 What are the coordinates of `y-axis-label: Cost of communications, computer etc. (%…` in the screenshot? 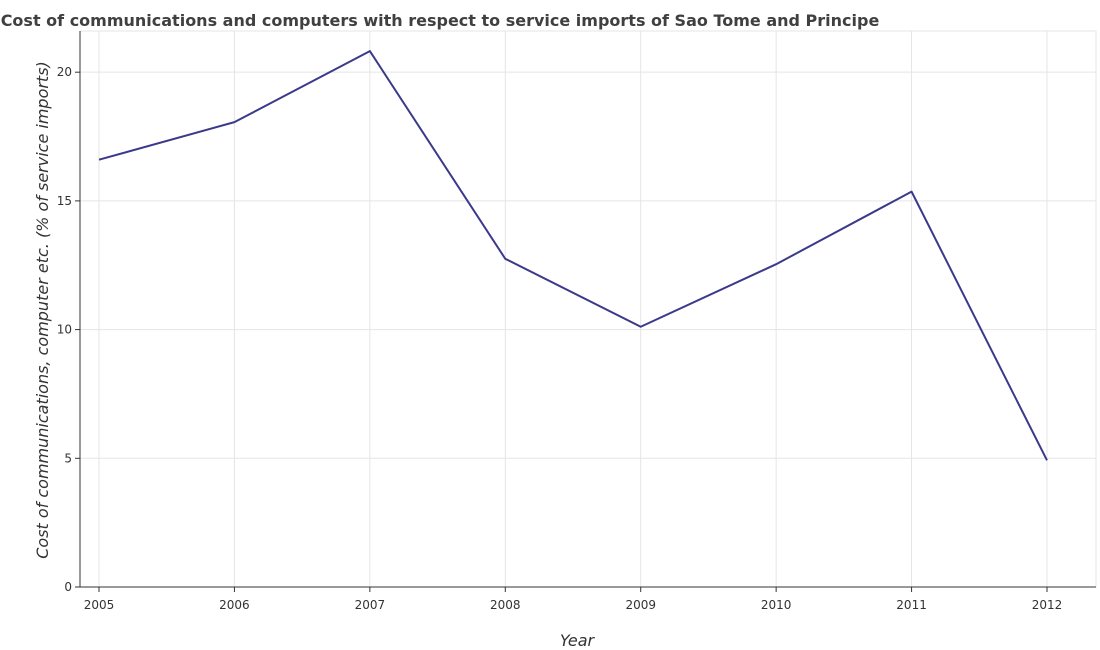 It's located at (42, 310).